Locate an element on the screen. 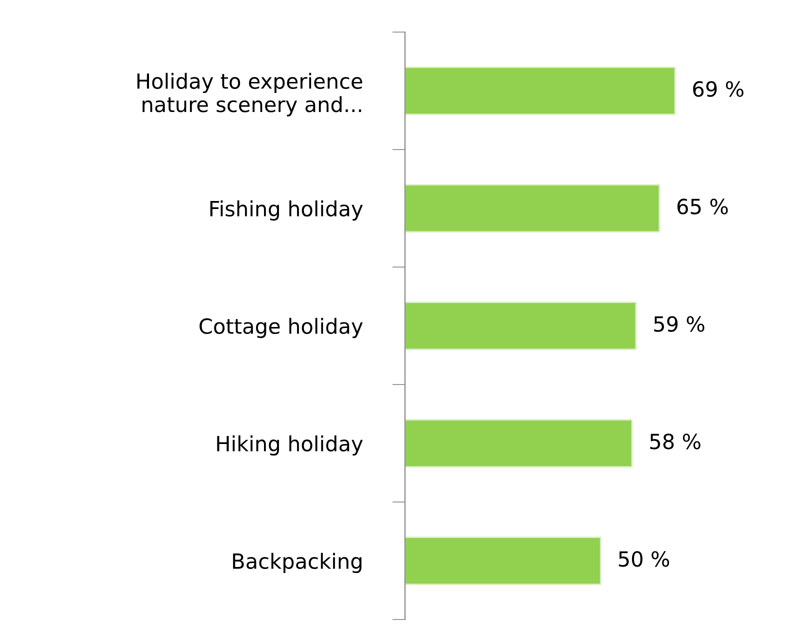 This screenshot has width=810, height=642. data-label: 50 % is located at coordinates (644, 559).